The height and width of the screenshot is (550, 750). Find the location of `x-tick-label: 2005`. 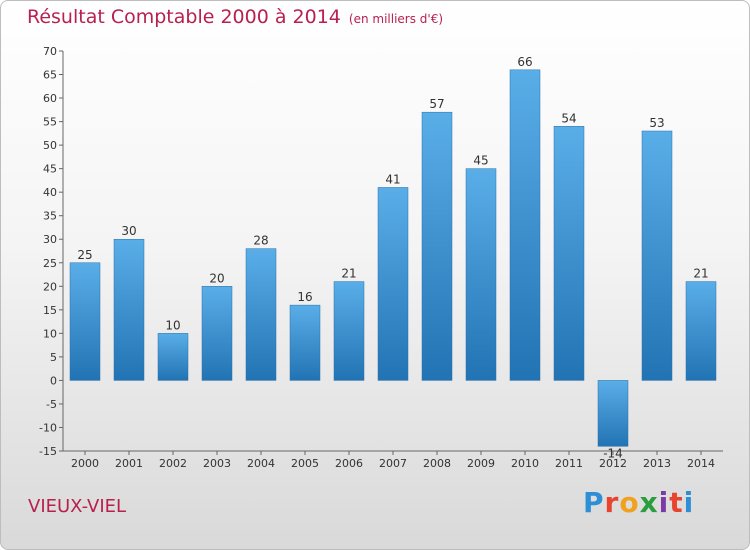

x-tick-label: 2005 is located at coordinates (305, 463).